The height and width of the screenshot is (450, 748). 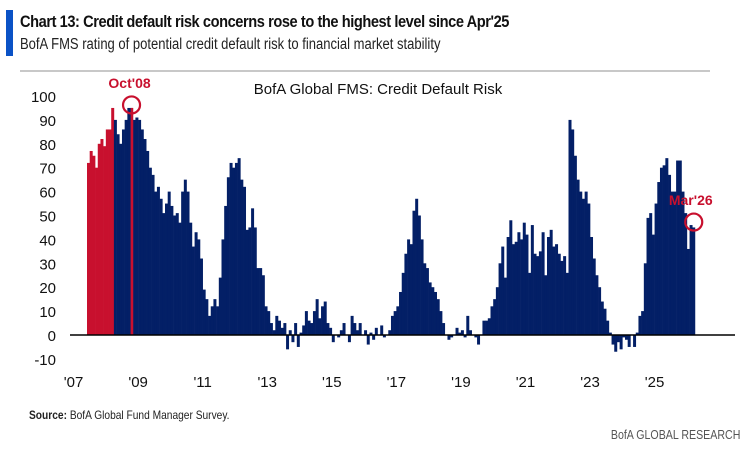 I want to click on y-tick-label: 20, so click(x=47, y=288).